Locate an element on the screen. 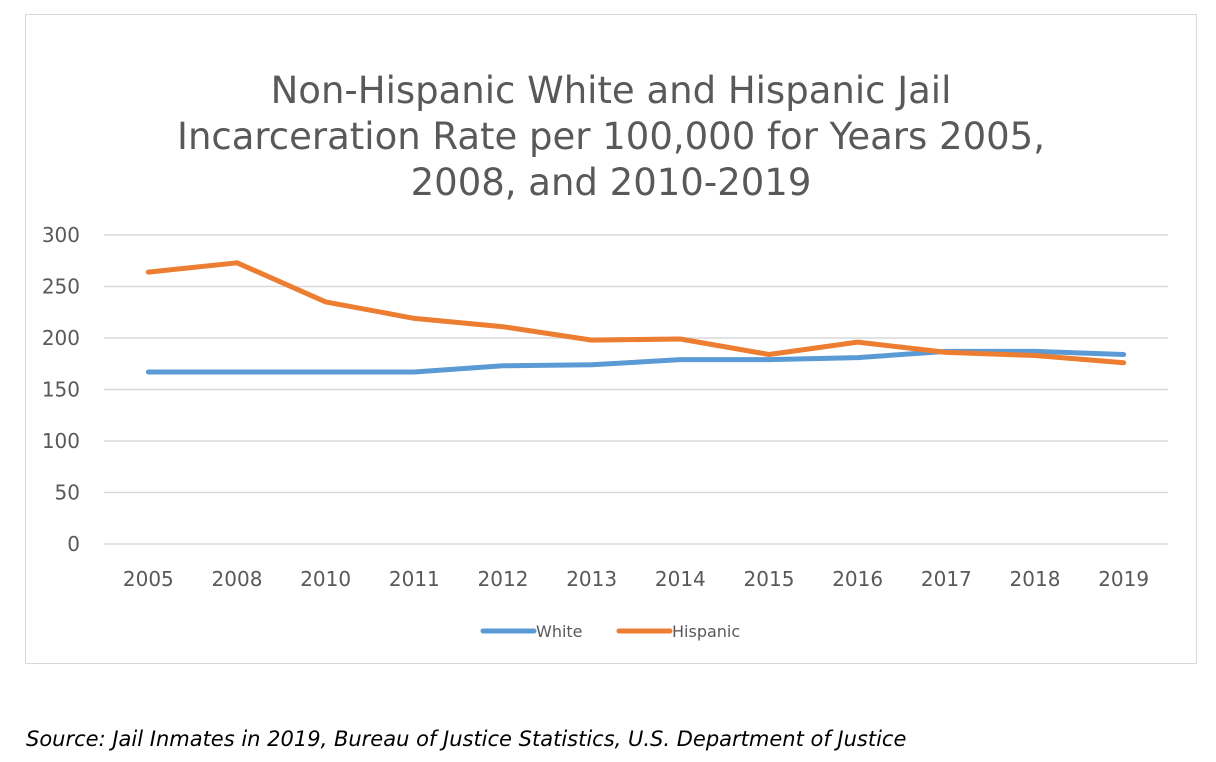  legend-label-hispanic: Hispanic is located at coordinates (706, 631).